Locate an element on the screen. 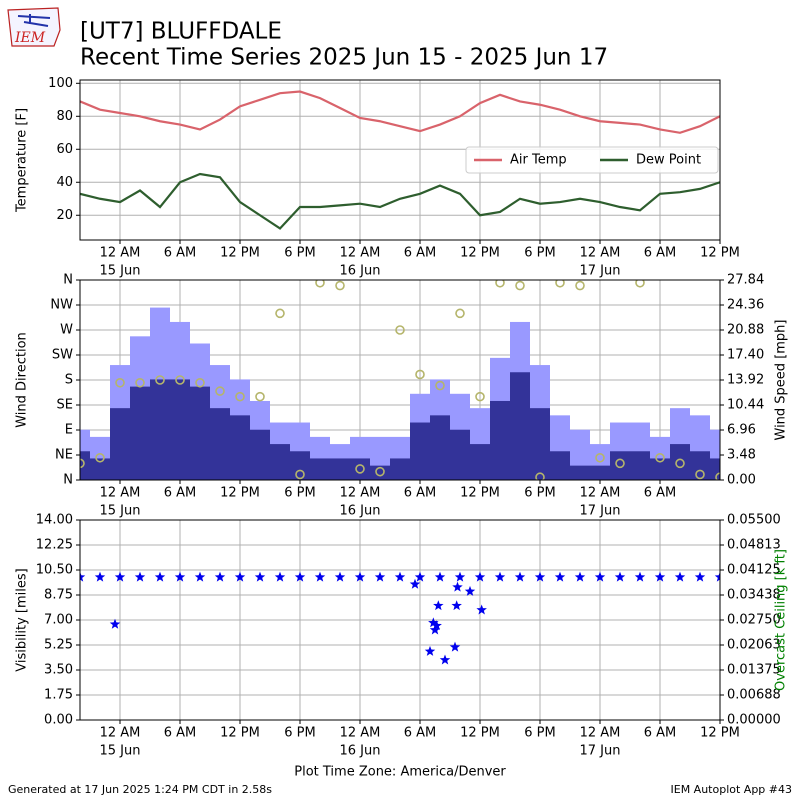  logo-text: IEM is located at coordinates (30, 38).